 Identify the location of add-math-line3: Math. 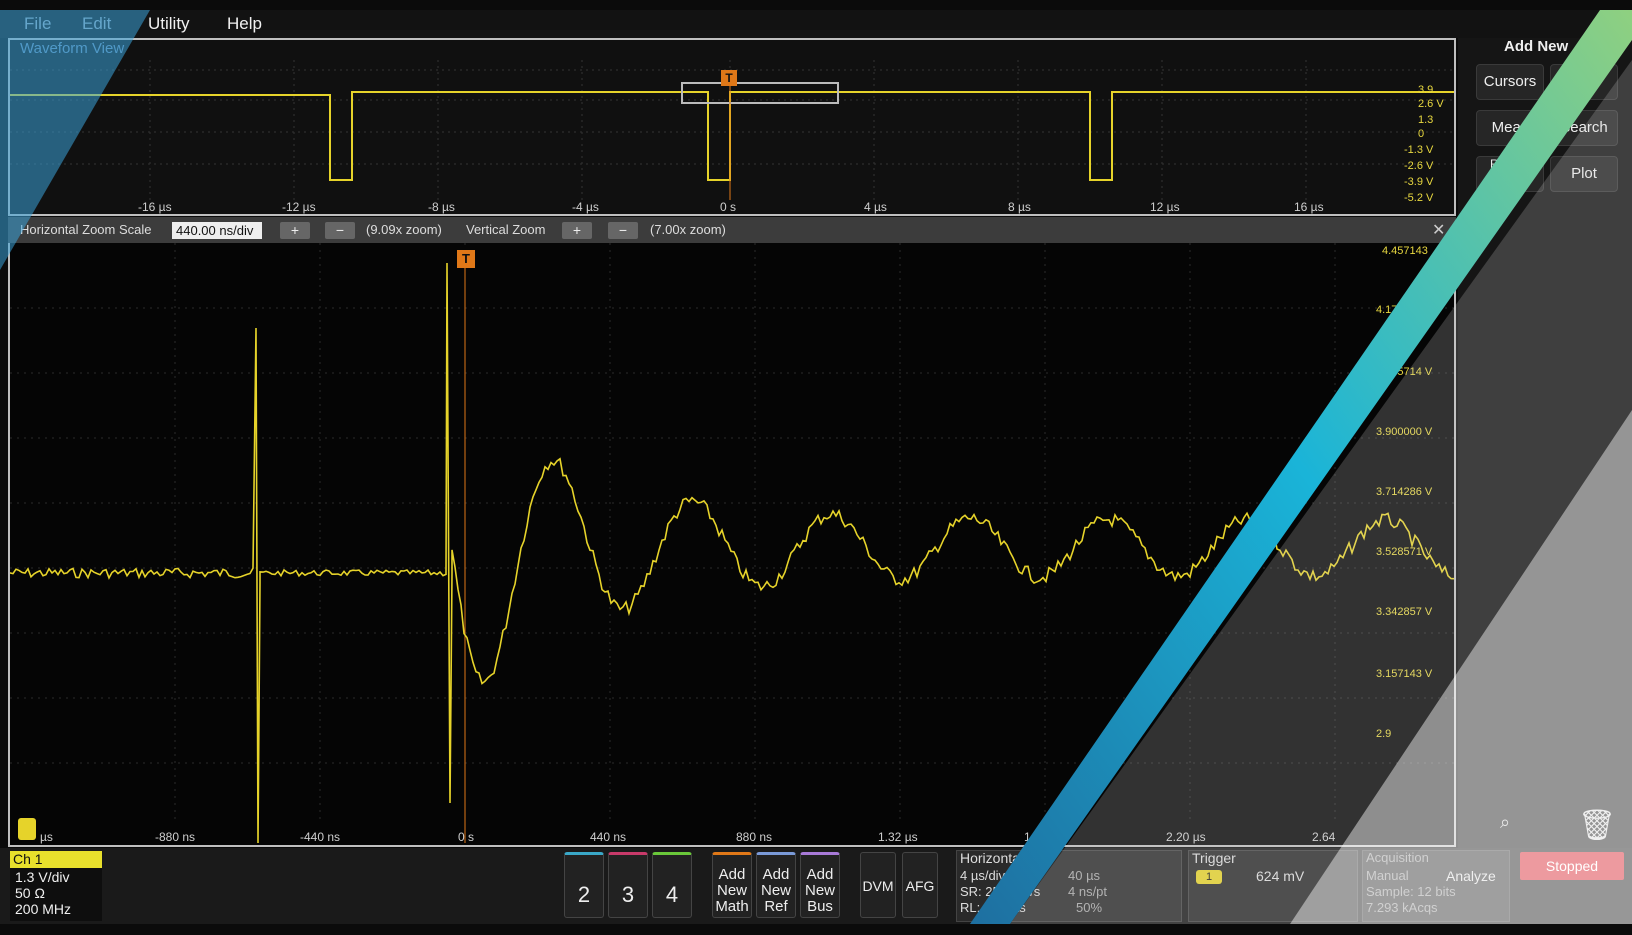
(732, 906).